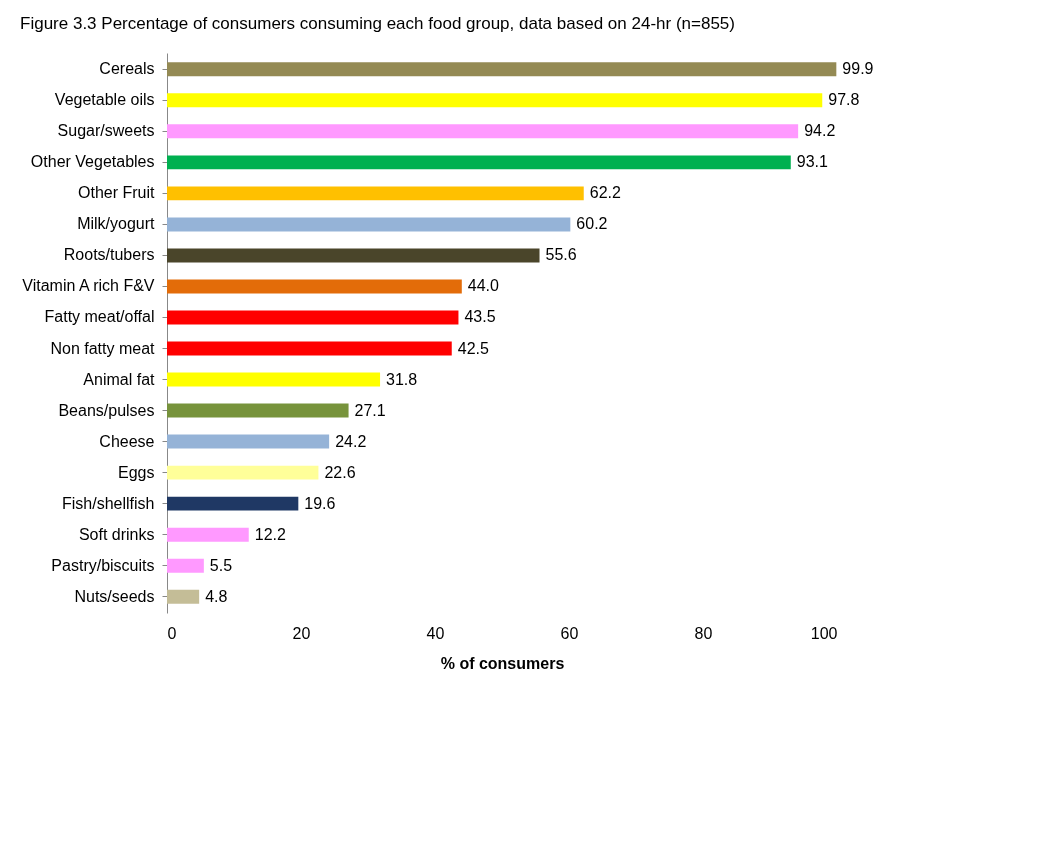 The height and width of the screenshot is (865, 1045). I want to click on x-tick-label: 20, so click(301, 633).